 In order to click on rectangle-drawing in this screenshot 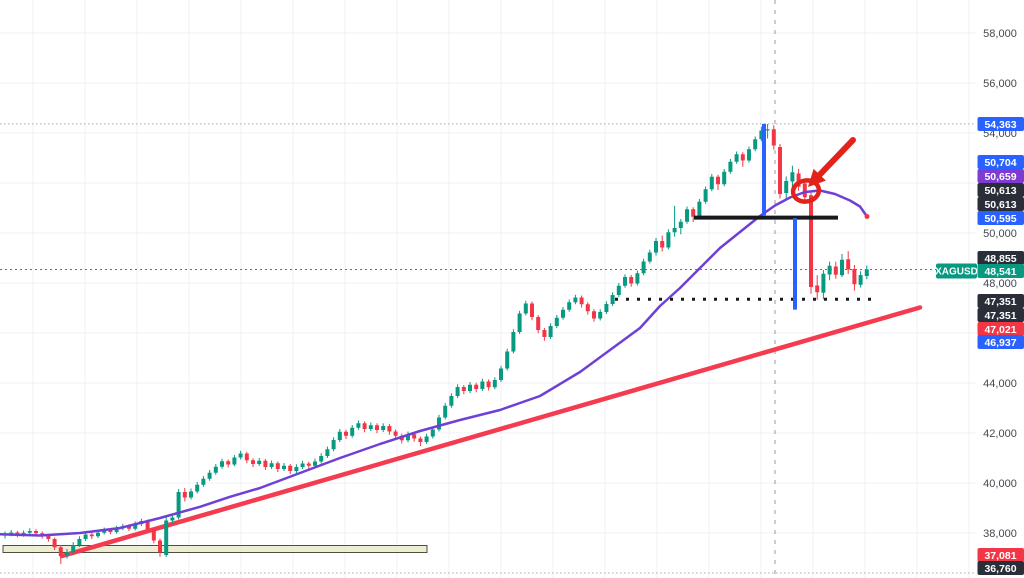, I will do `click(215, 549)`.